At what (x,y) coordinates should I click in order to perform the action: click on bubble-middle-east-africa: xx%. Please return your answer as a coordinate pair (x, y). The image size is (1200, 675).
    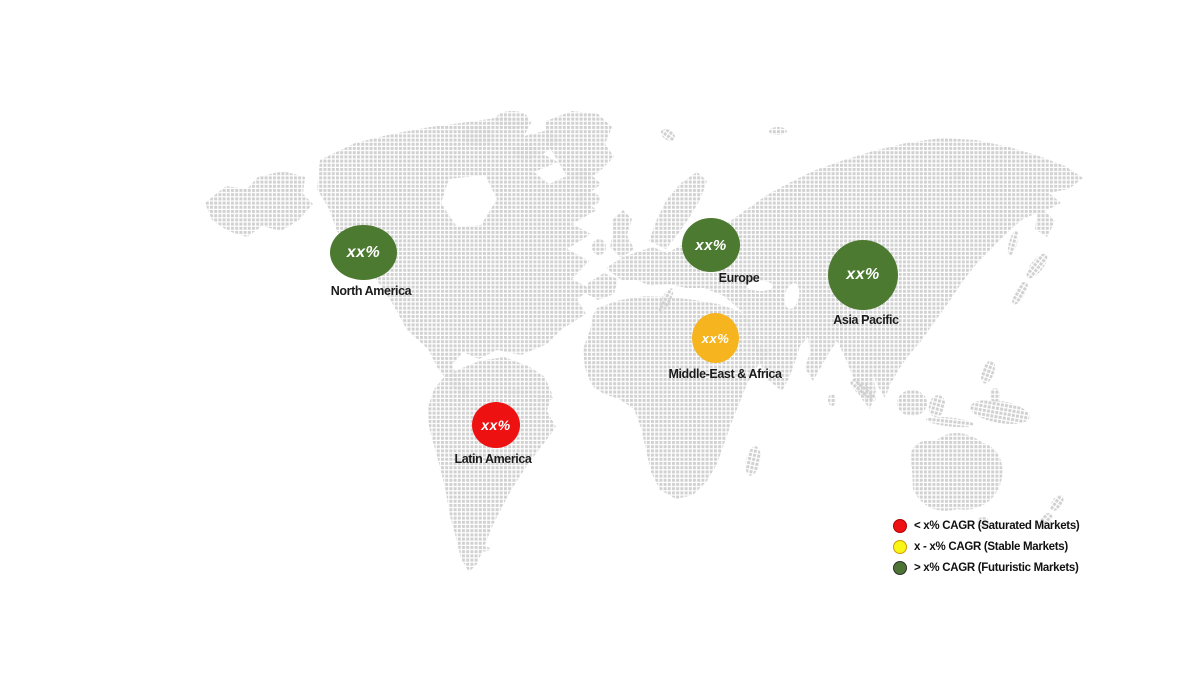
    Looking at the image, I should click on (715, 338).